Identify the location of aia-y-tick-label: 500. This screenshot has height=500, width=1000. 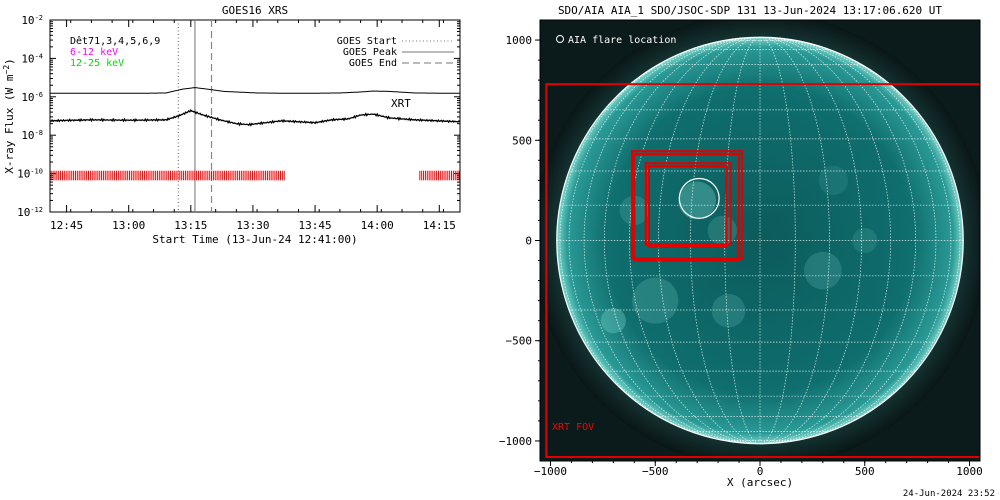
(522, 140).